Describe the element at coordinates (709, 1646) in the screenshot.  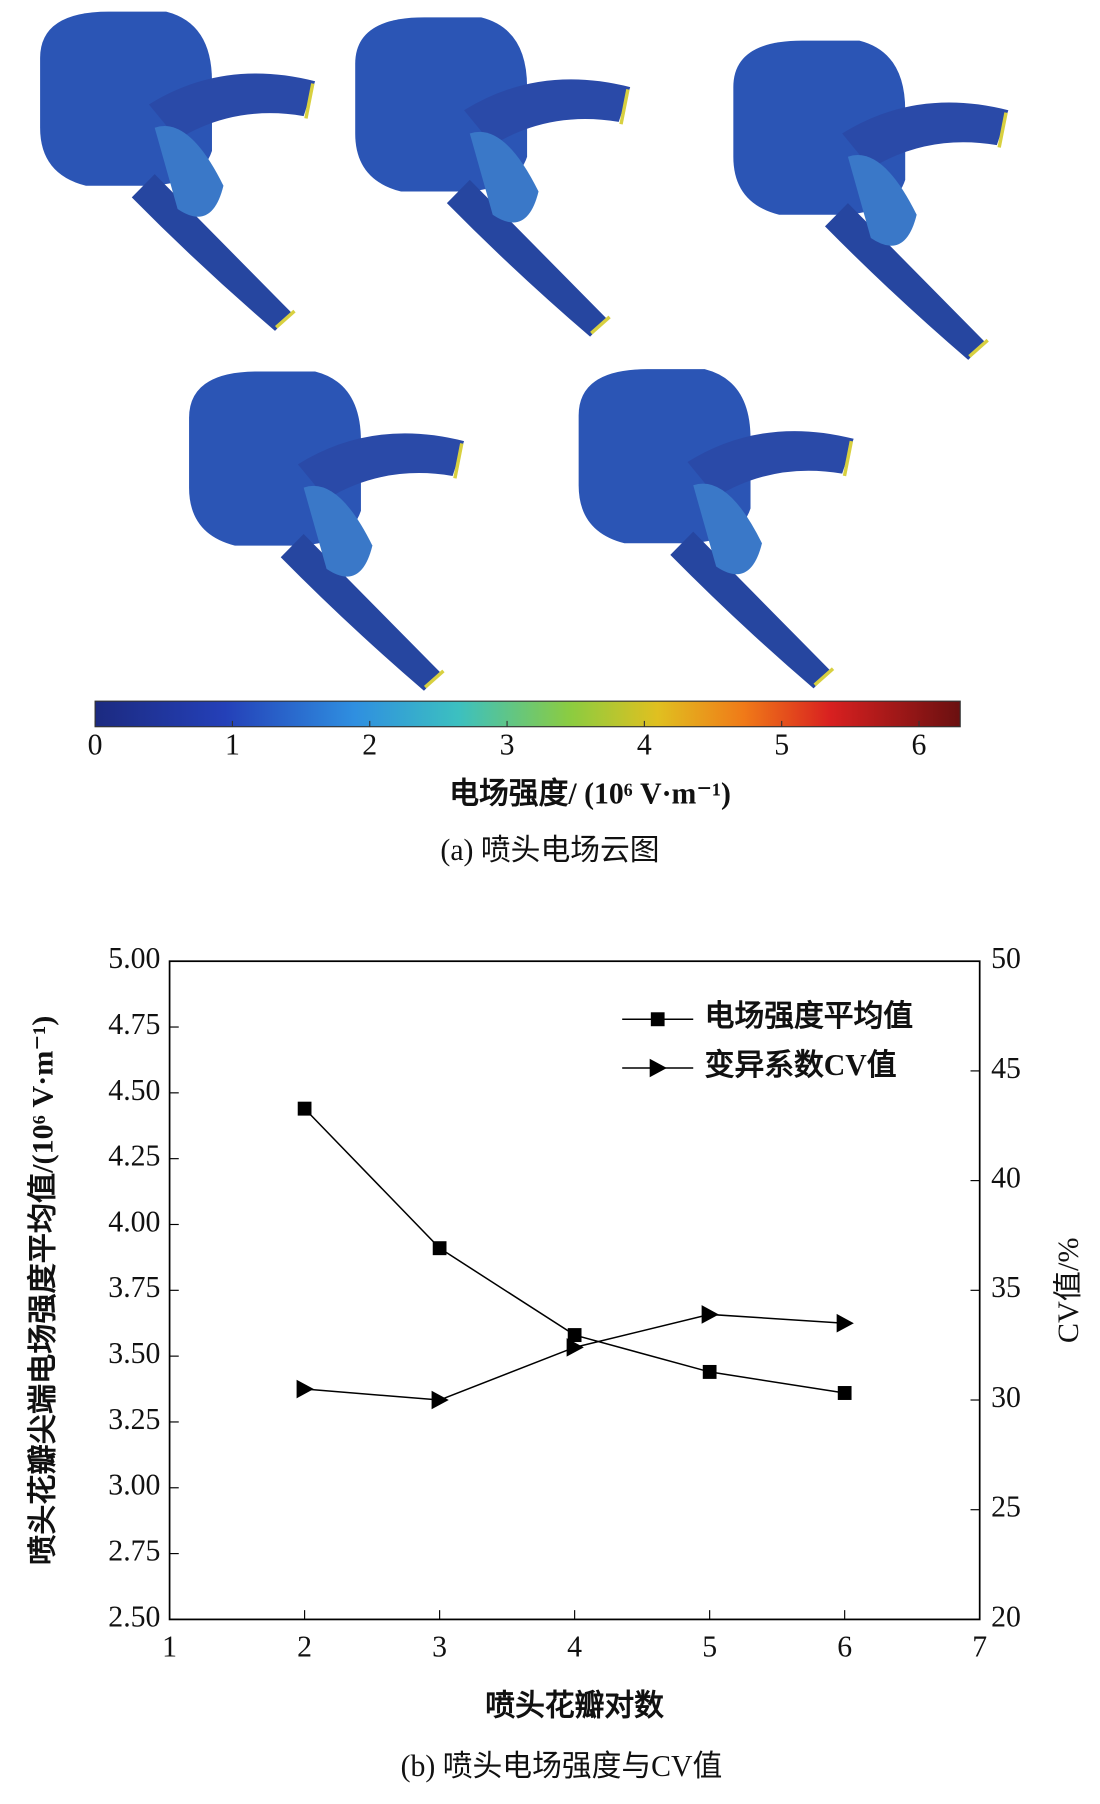
I see `x-tick-label: 5` at that location.